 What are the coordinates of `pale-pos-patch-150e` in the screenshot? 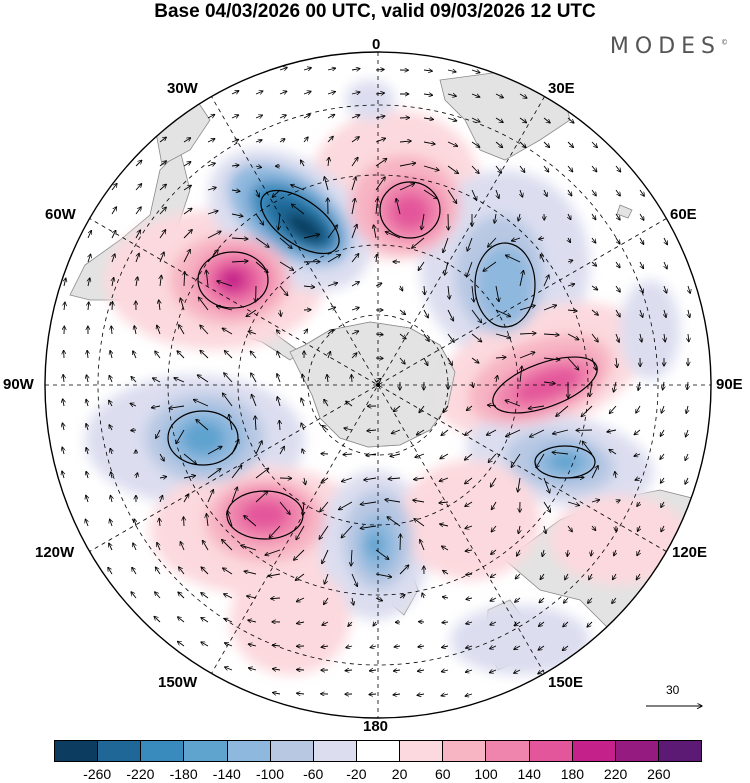 It's located at (470, 520).